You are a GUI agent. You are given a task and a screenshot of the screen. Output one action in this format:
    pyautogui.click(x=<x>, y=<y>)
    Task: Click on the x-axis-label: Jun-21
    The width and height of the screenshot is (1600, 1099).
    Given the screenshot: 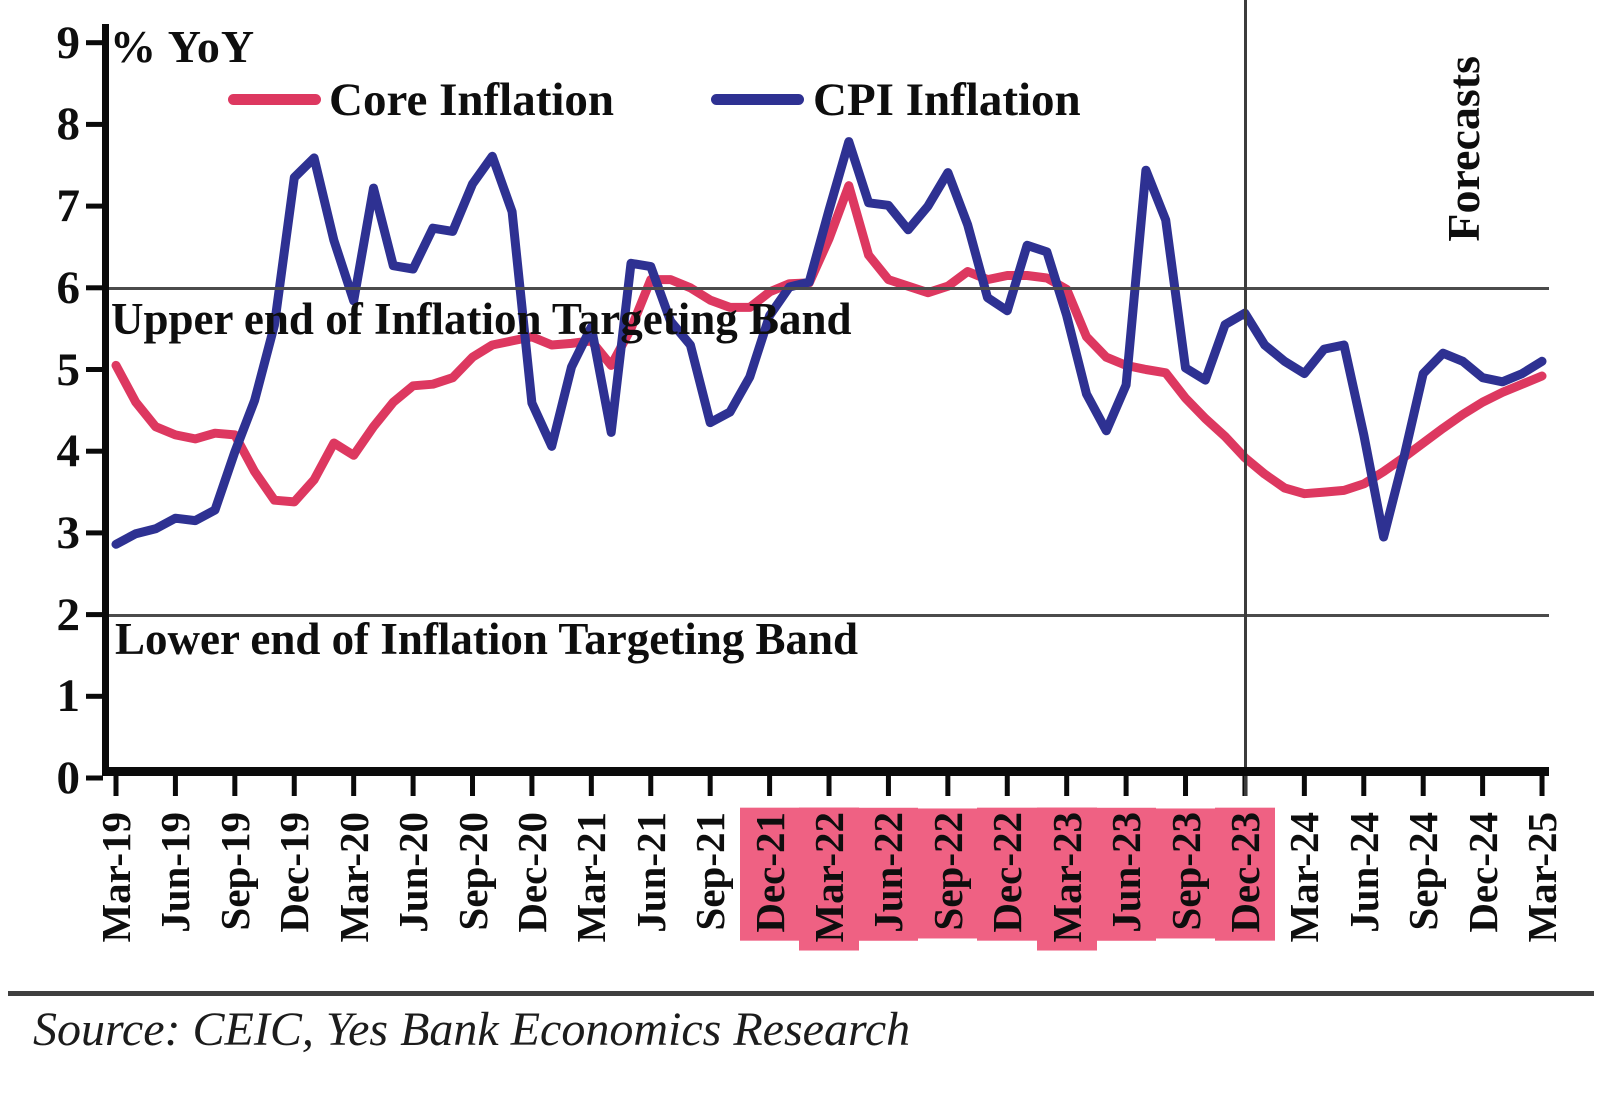 What is the action you would take?
    pyautogui.click(x=650, y=872)
    